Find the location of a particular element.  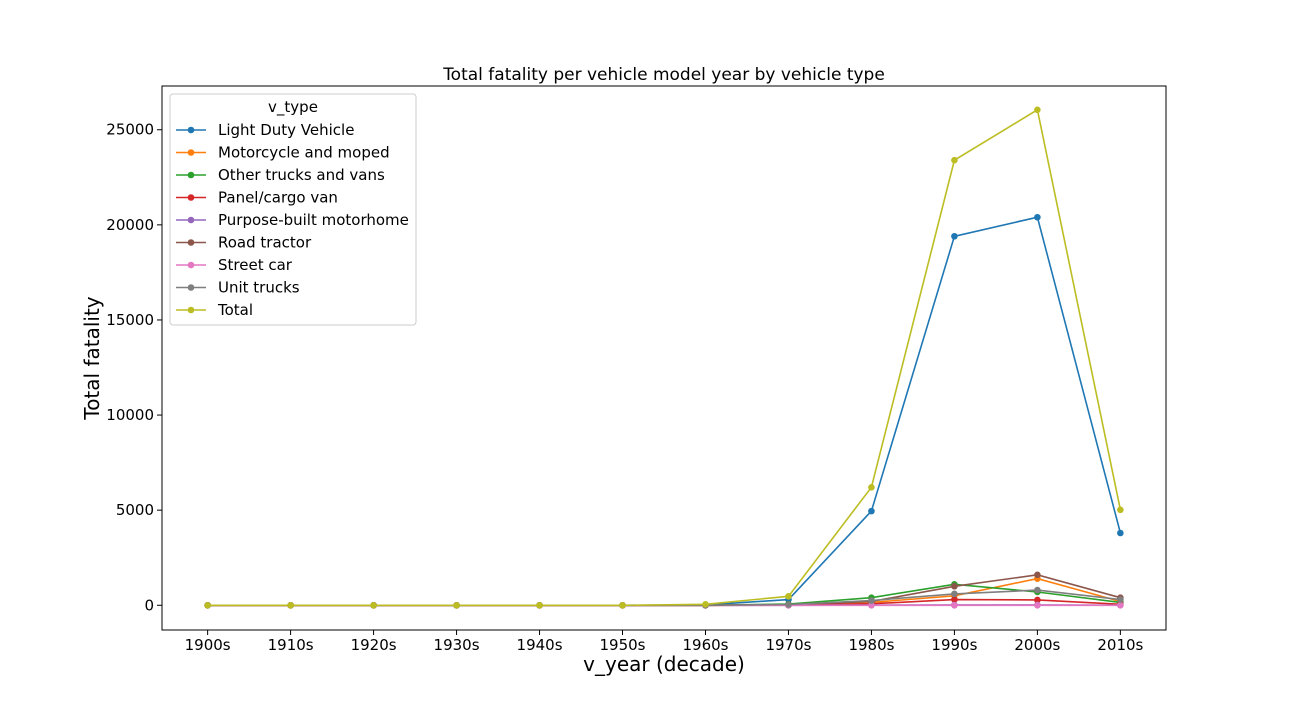

legend-item: Total is located at coordinates (214, 310).